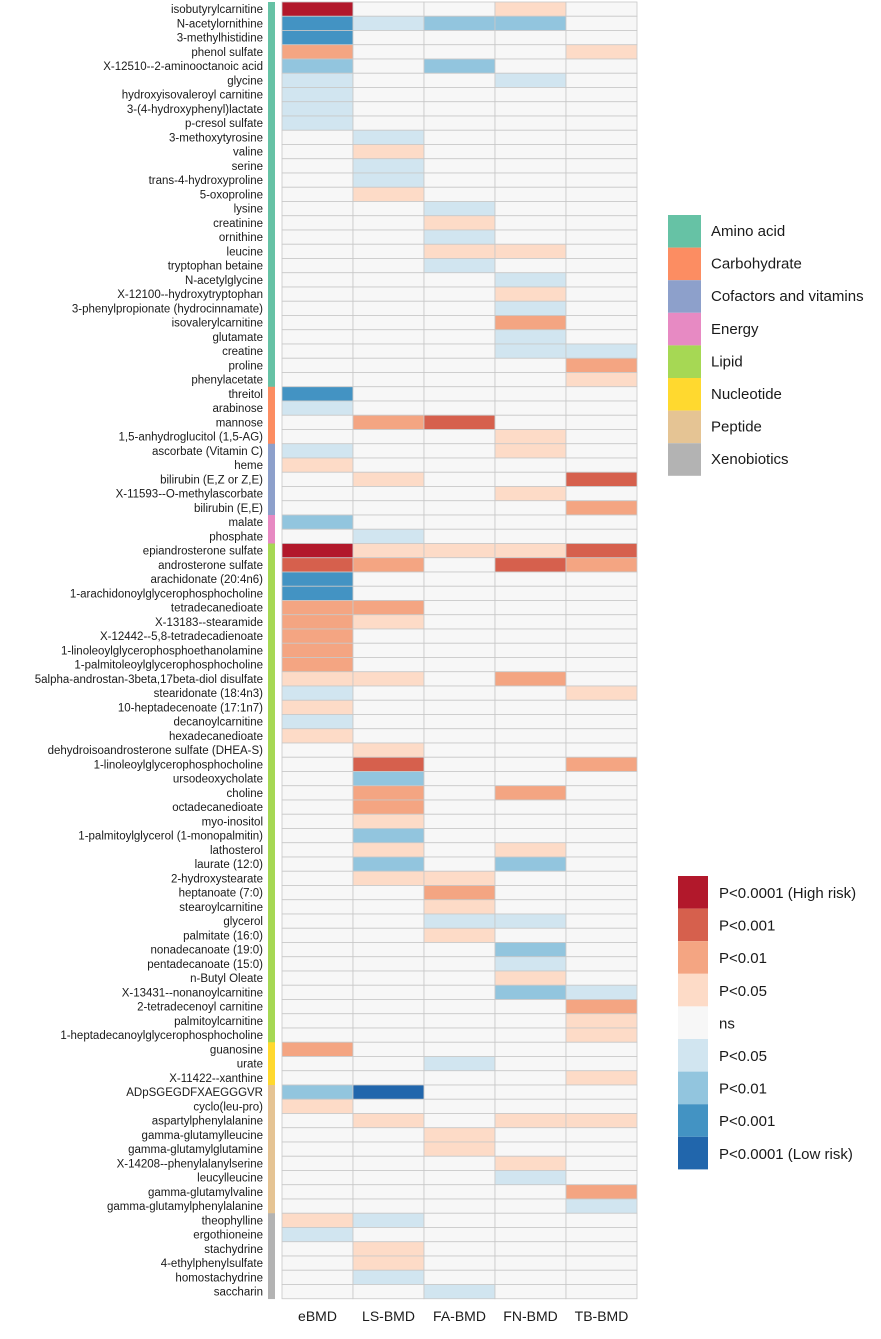  Describe the element at coordinates (459, 1316) in the screenshot. I see `column-label: FA-BMD` at that location.